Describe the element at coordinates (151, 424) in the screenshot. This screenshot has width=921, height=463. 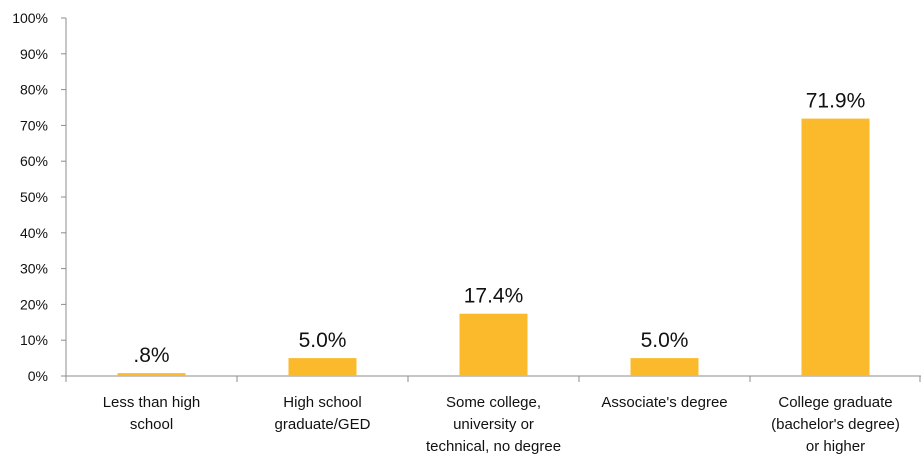
I see `x-category-label-line: school` at that location.